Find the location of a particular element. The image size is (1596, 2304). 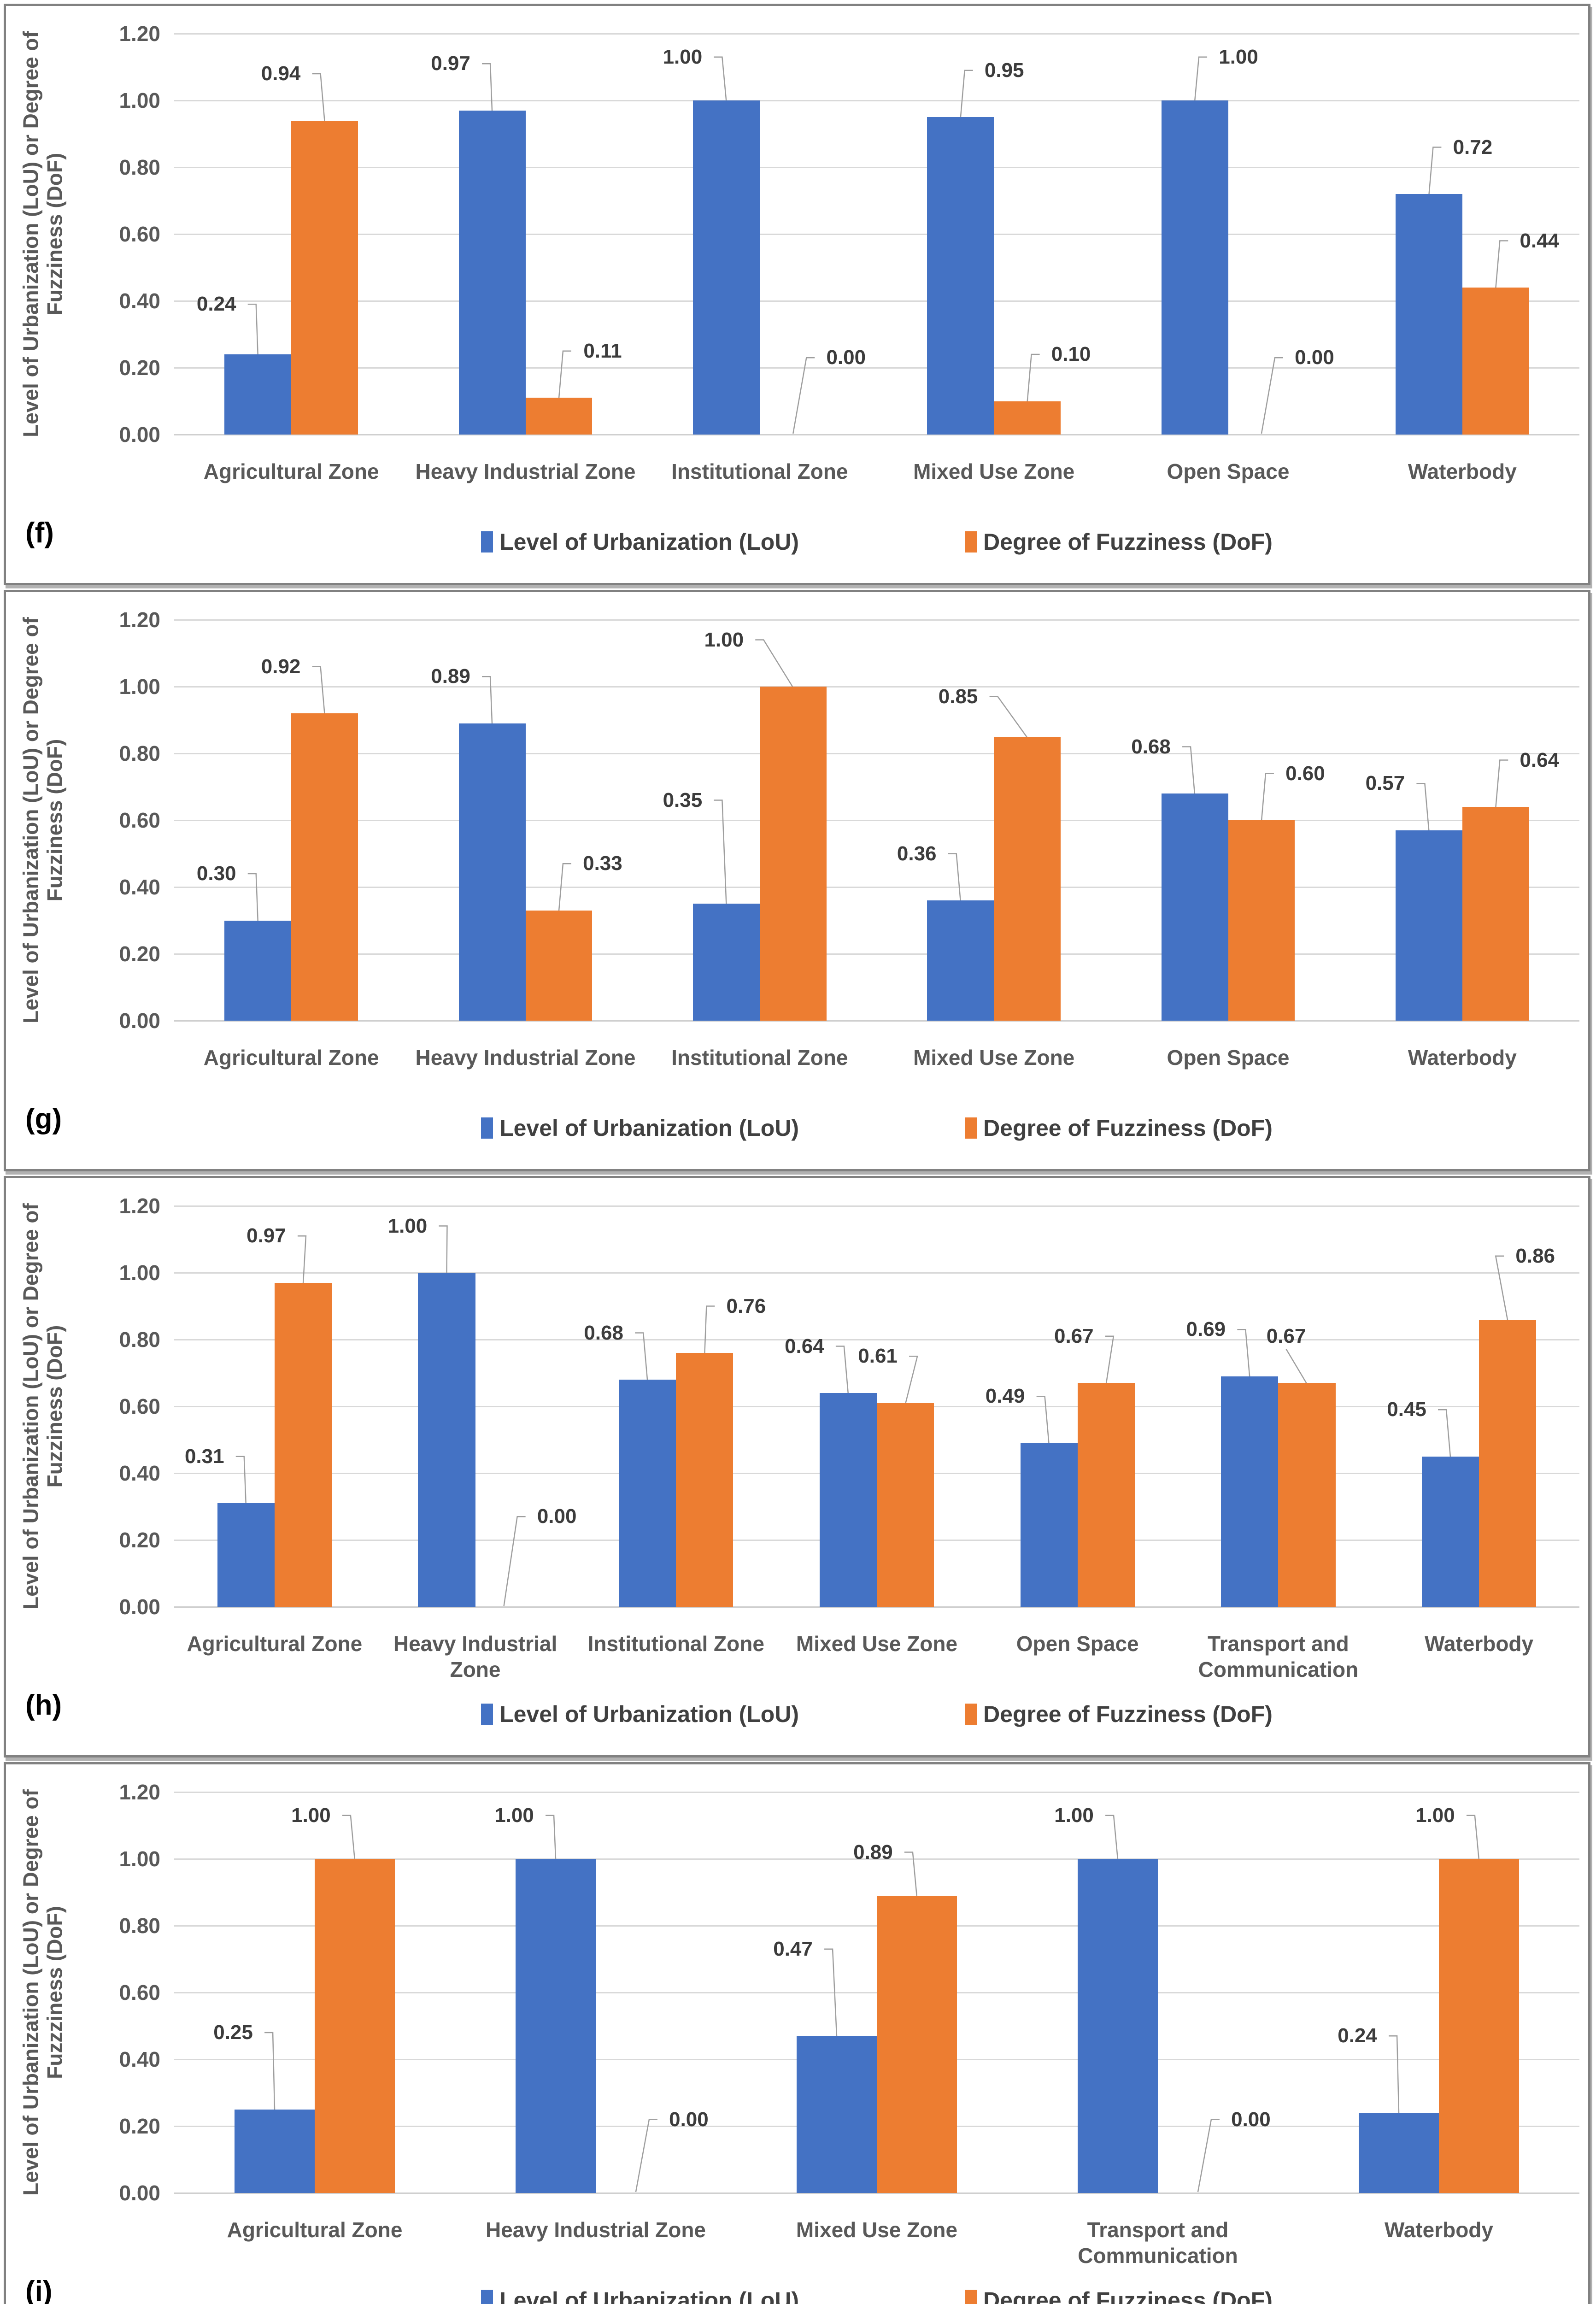

value-label: 0.31 is located at coordinates (204, 1456).